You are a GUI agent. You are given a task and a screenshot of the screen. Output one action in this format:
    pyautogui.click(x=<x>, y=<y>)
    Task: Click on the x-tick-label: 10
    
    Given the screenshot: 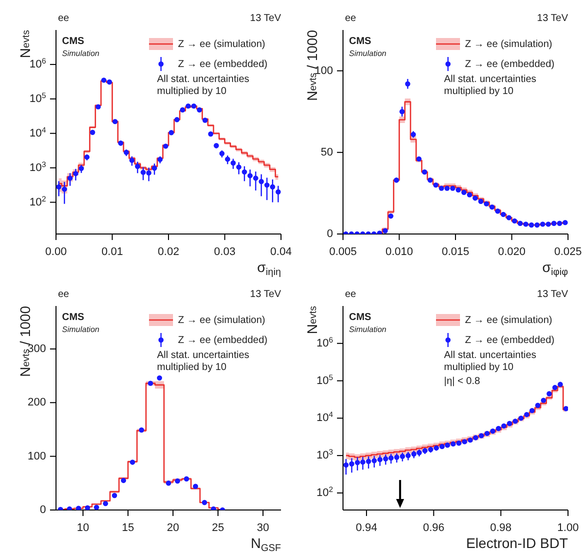 What is the action you would take?
    pyautogui.click(x=83, y=528)
    